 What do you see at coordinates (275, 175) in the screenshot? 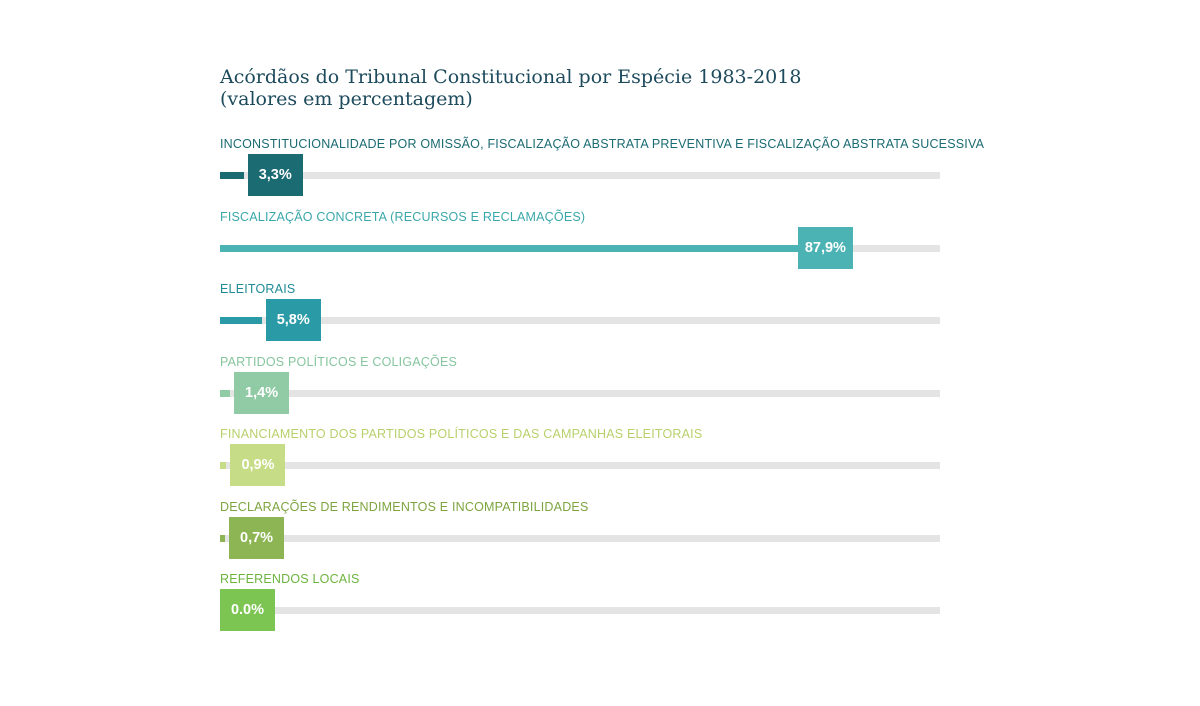
I see `value-label: 3,3%` at bounding box center [275, 175].